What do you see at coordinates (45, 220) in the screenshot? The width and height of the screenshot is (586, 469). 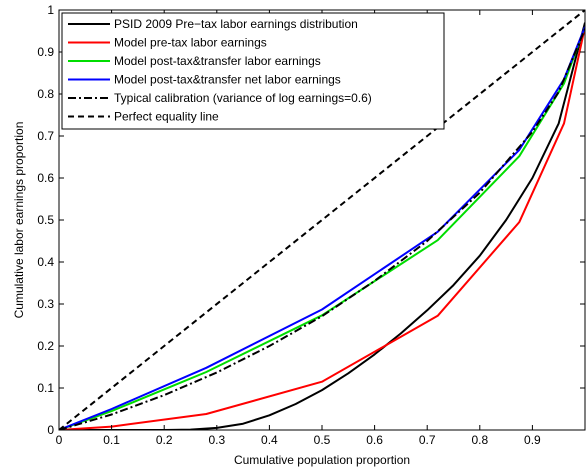 I see `y-tick-label: 0.5` at bounding box center [45, 220].